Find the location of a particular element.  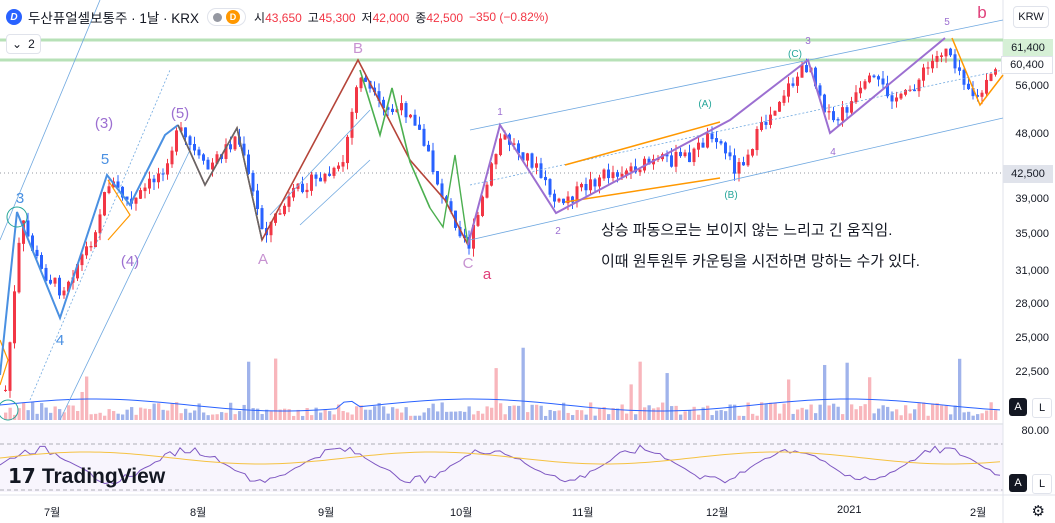

triangle-line is located at coordinates (642, 143).